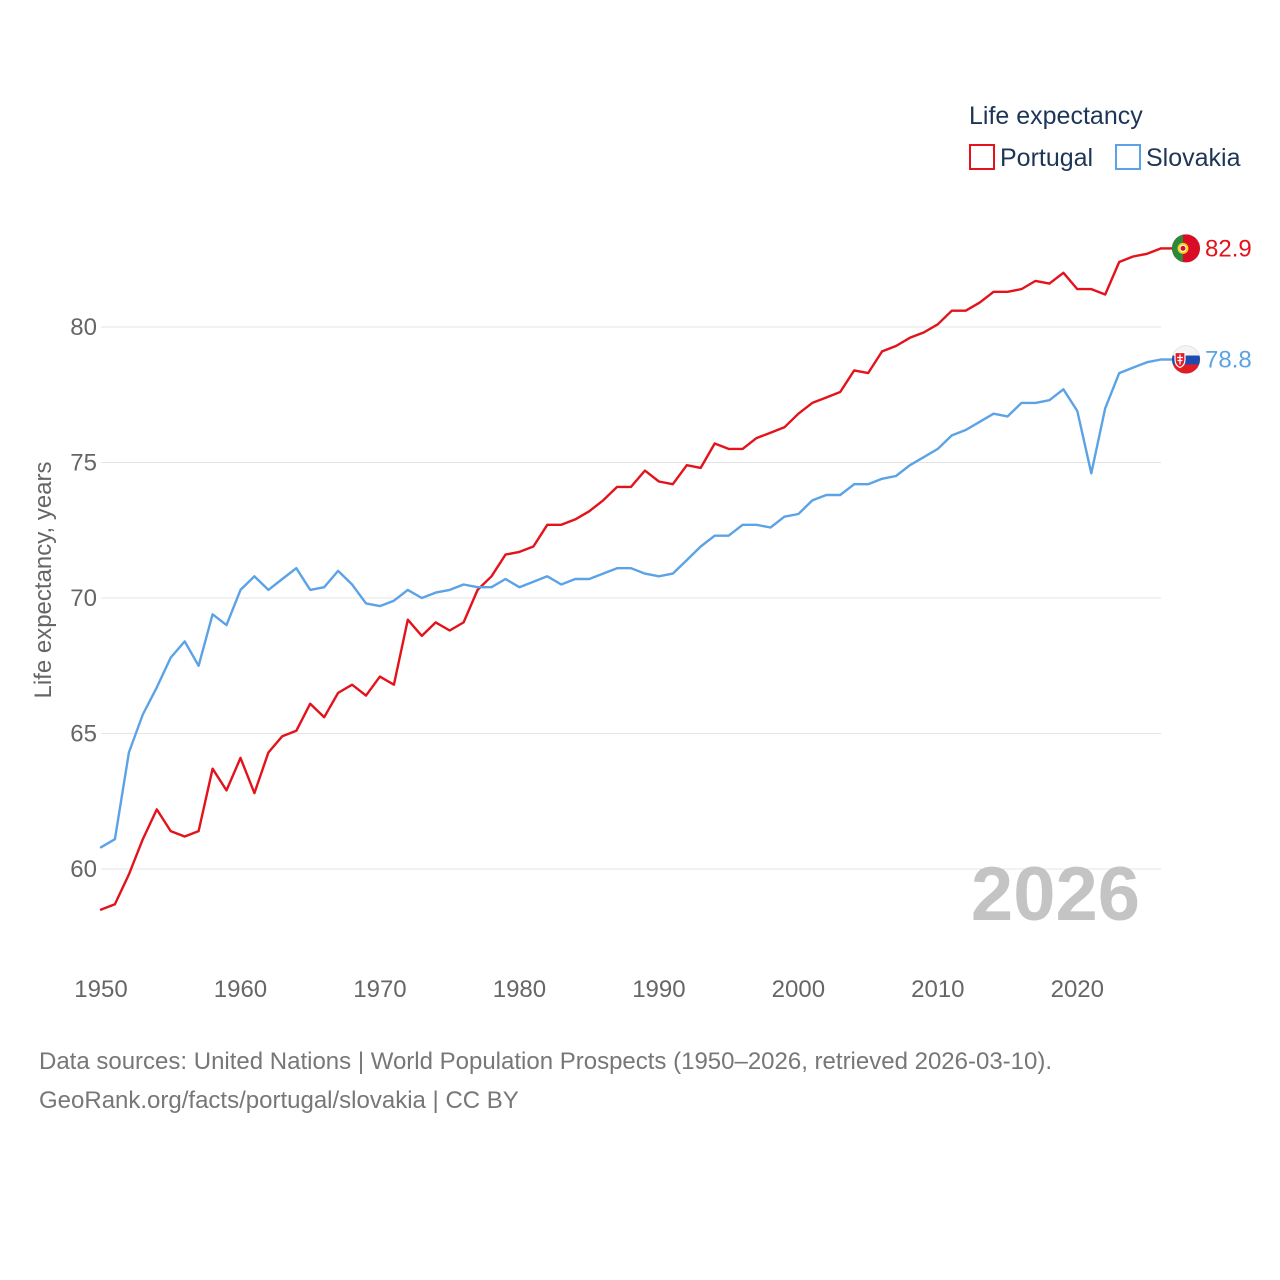 The image size is (1280, 1280). I want to click on legend-label-slovakia: Slovakia, so click(1193, 158).